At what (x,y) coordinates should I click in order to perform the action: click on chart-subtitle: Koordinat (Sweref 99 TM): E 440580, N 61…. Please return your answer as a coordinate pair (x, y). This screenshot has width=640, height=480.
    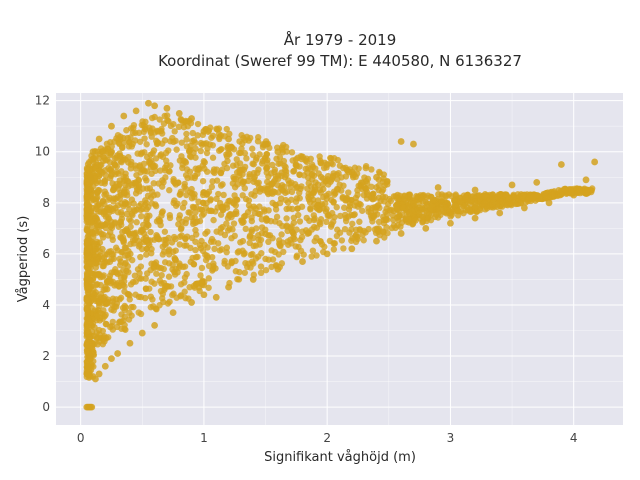
    Looking at the image, I should click on (340, 61).